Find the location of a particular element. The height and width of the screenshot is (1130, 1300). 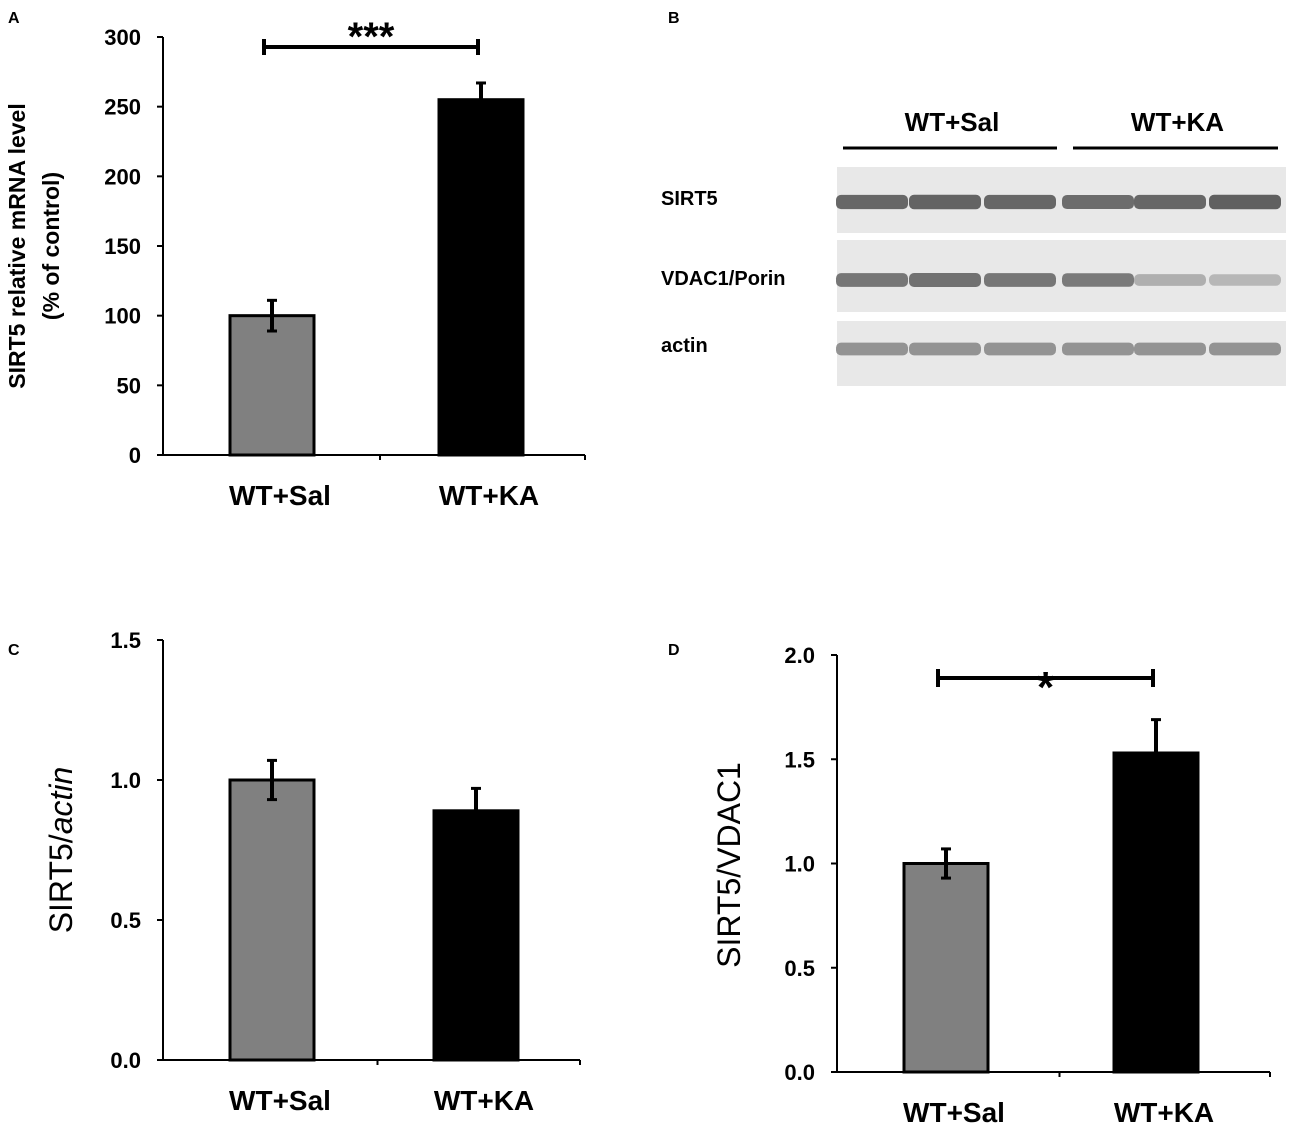

blot-row-actin: actin is located at coordinates (973, 353).